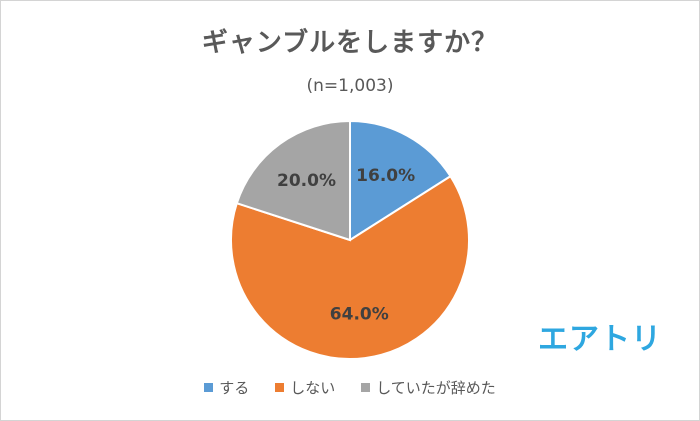 The width and height of the screenshot is (700, 421). Describe the element at coordinates (350, 387) in the screenshot. I see `legend: する しない していたが辞めた` at that location.